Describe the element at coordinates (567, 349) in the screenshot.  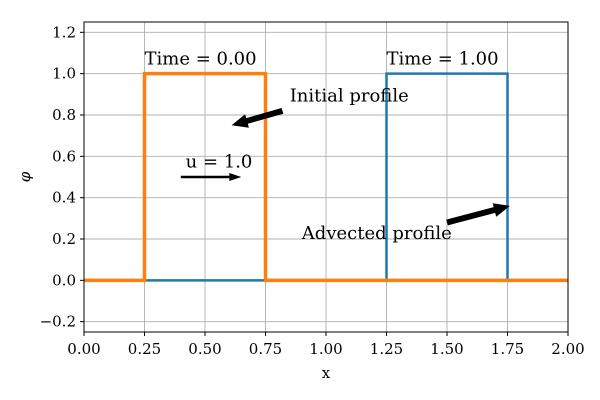
I see `x-tick-label: 2.00` at that location.